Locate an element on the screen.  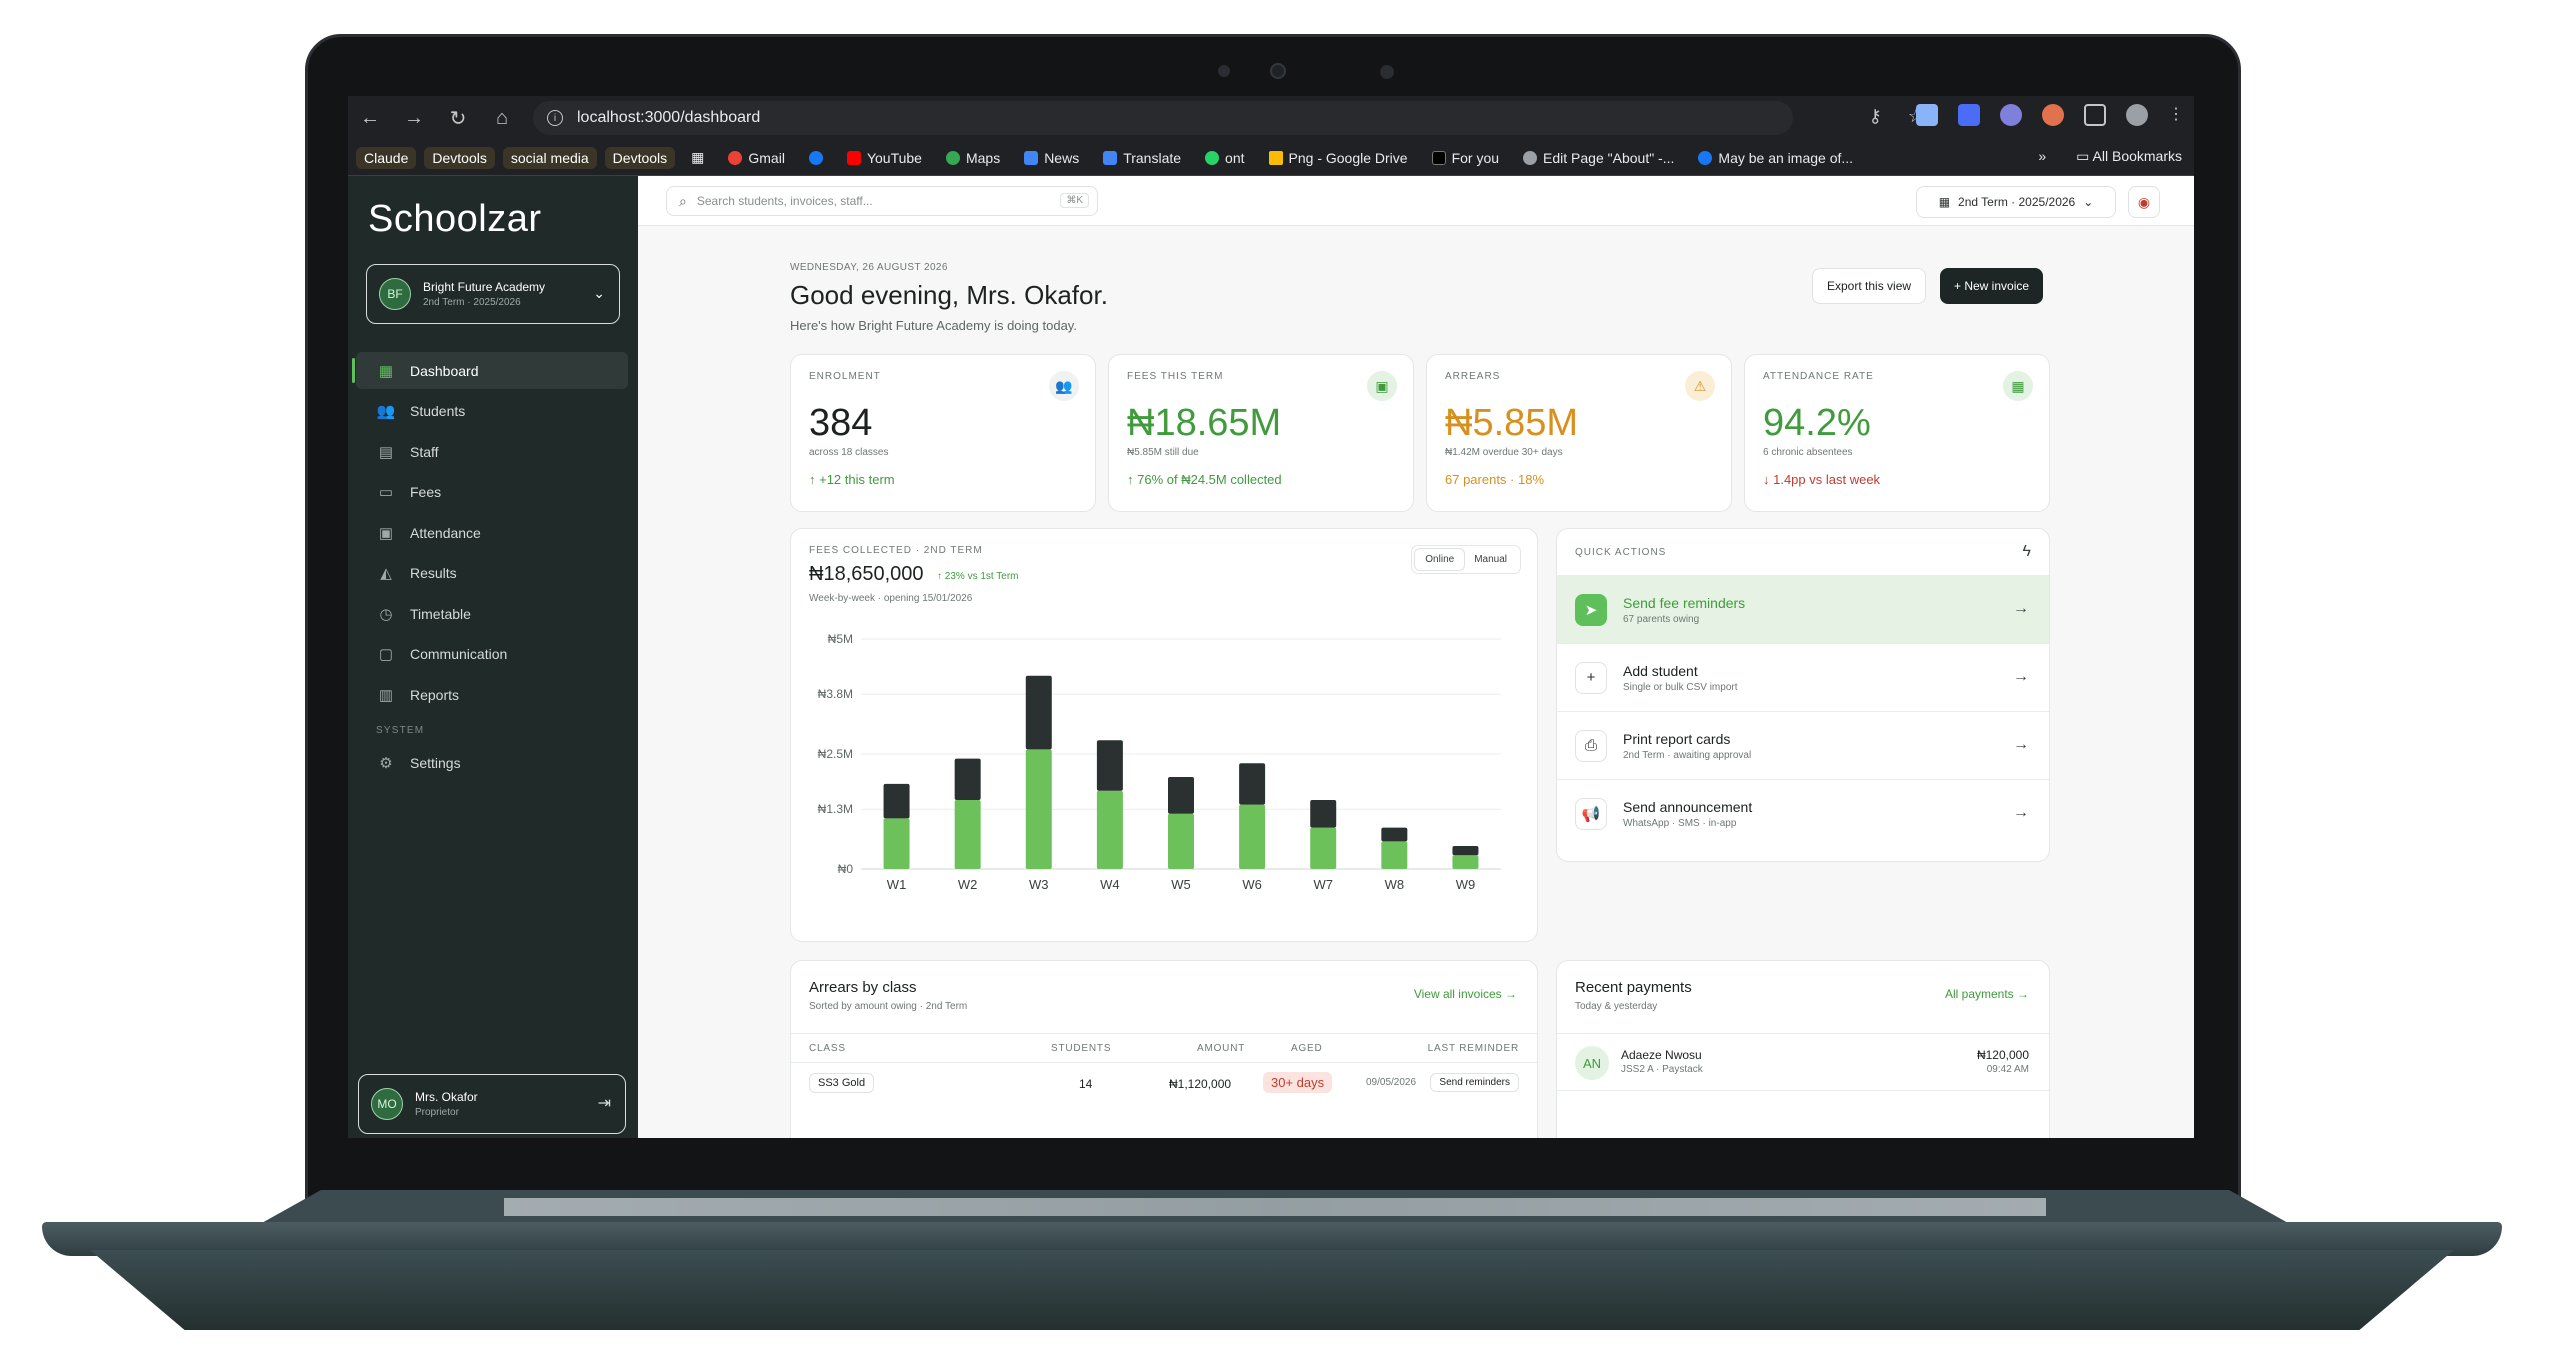
term-select: ▦ 2nd Term · 2025/2026 ⌄ is located at coordinates (2016, 202).